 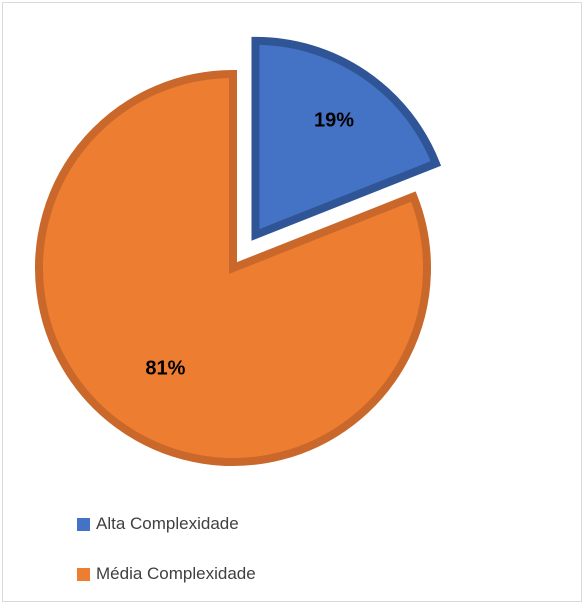 What do you see at coordinates (165, 368) in the screenshot?
I see `data-label-media-complexidade: 81%` at bounding box center [165, 368].